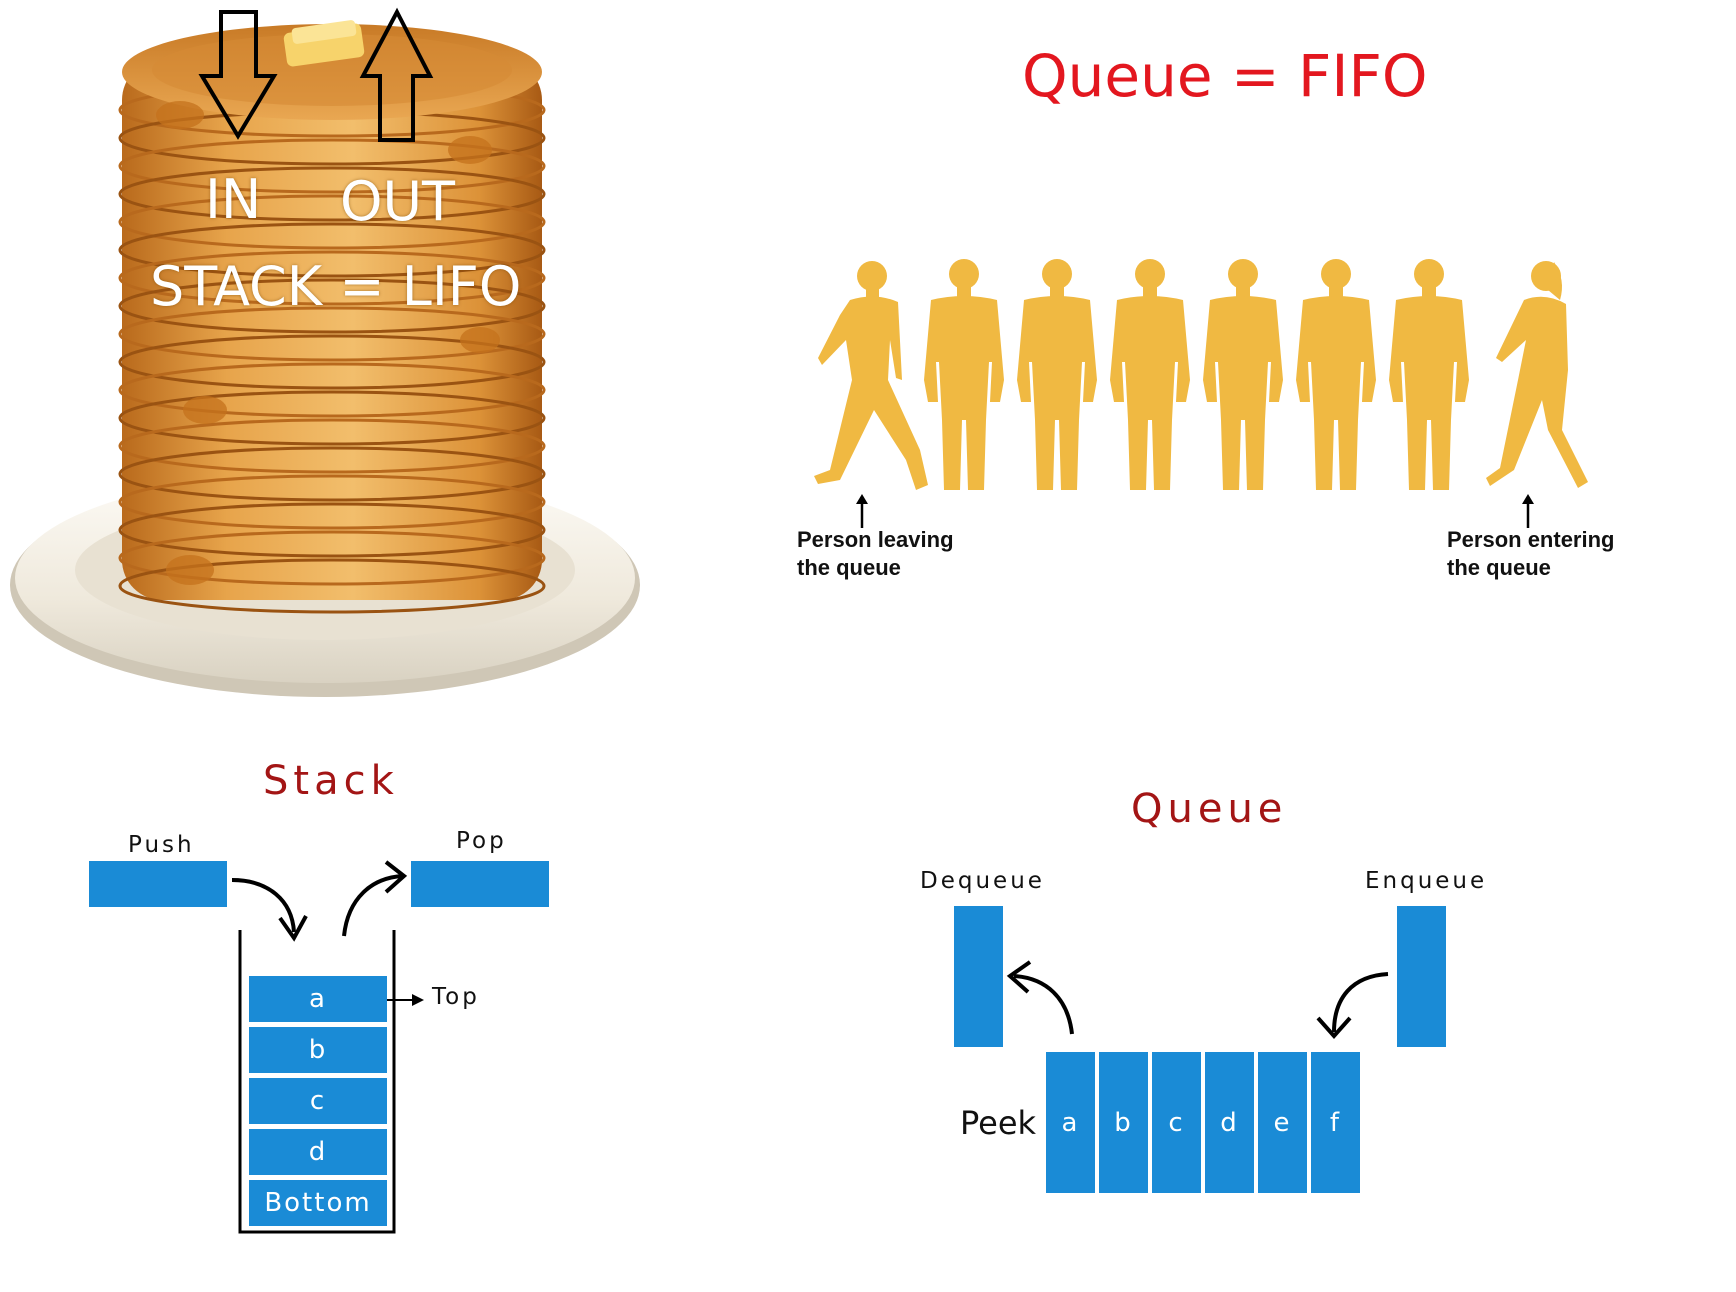 The image size is (1736, 1292). I want to click on person-leaving-caption: Person leaving the queue, so click(875, 553).